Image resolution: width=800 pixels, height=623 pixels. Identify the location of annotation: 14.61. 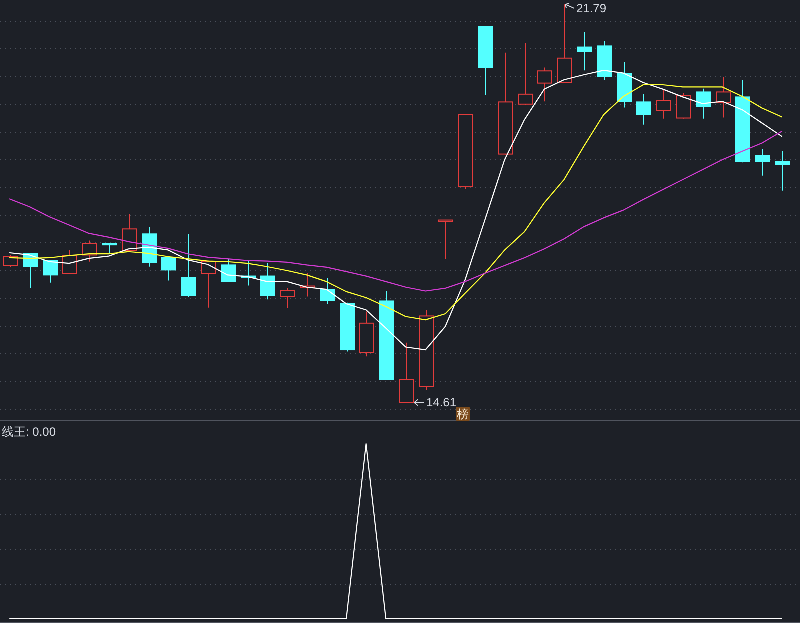
(441, 403).